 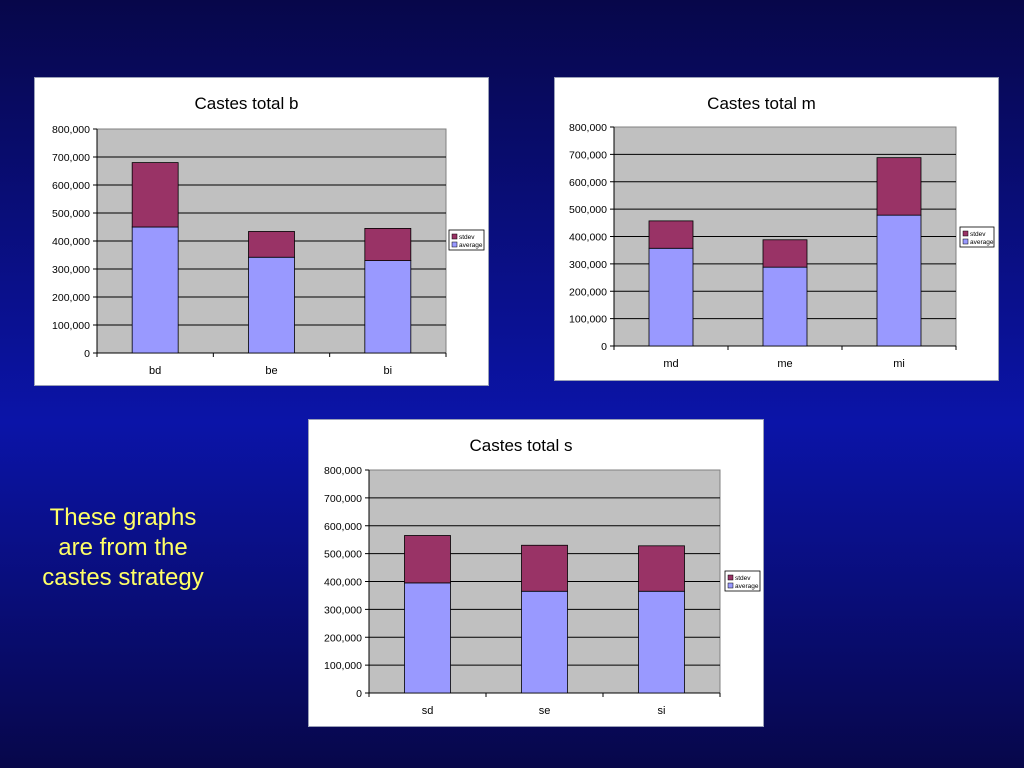 I want to click on bar-stdev-mi, so click(x=899, y=186).